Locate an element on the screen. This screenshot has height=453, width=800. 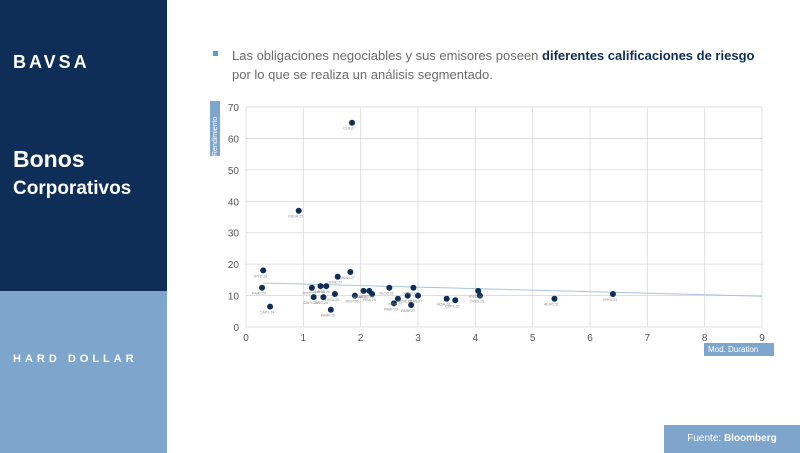
data-point-label: YPFD.33 is located at coordinates (610, 300).